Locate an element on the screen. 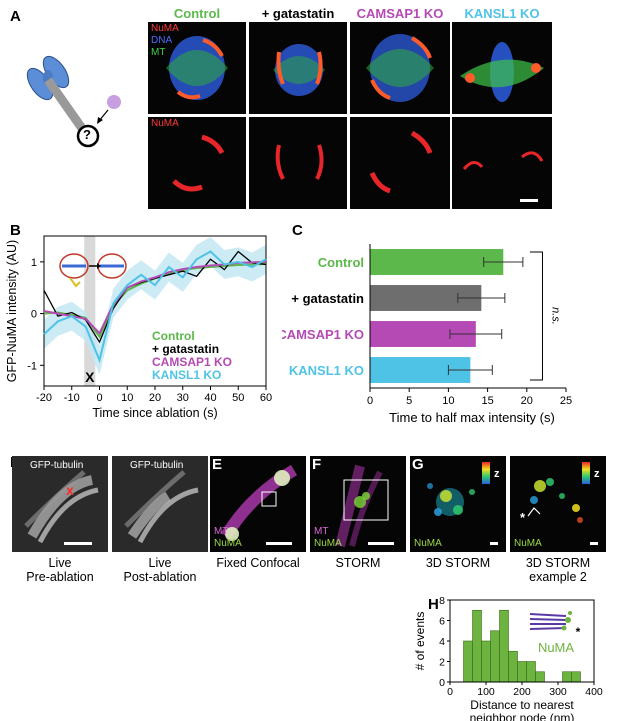 This screenshot has height=721, width=617. panel-label-e: E is located at coordinates (217, 464).